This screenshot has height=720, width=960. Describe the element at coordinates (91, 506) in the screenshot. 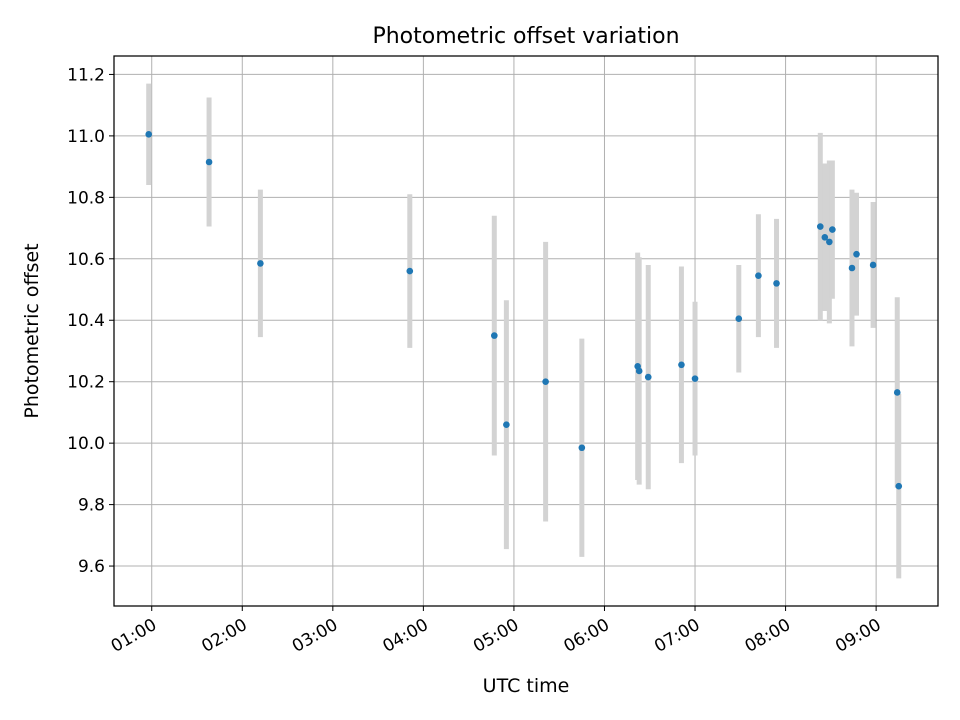

I see `y-tick-label: 9.8` at that location.